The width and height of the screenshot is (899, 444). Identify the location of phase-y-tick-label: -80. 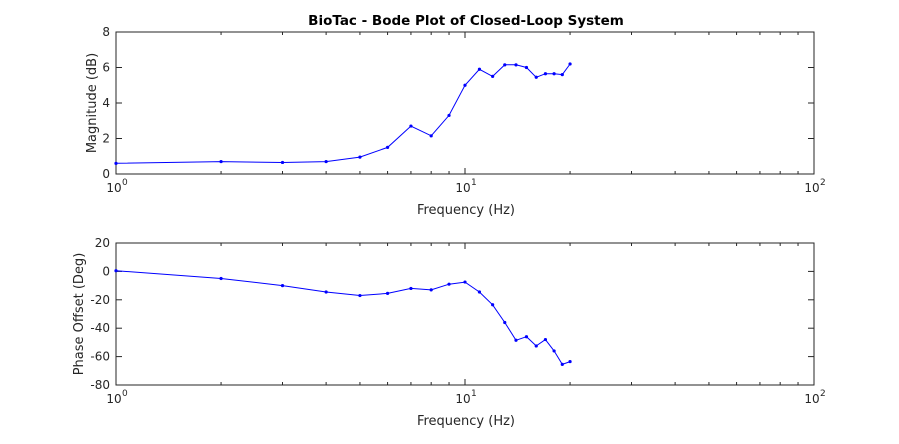
(100, 385).